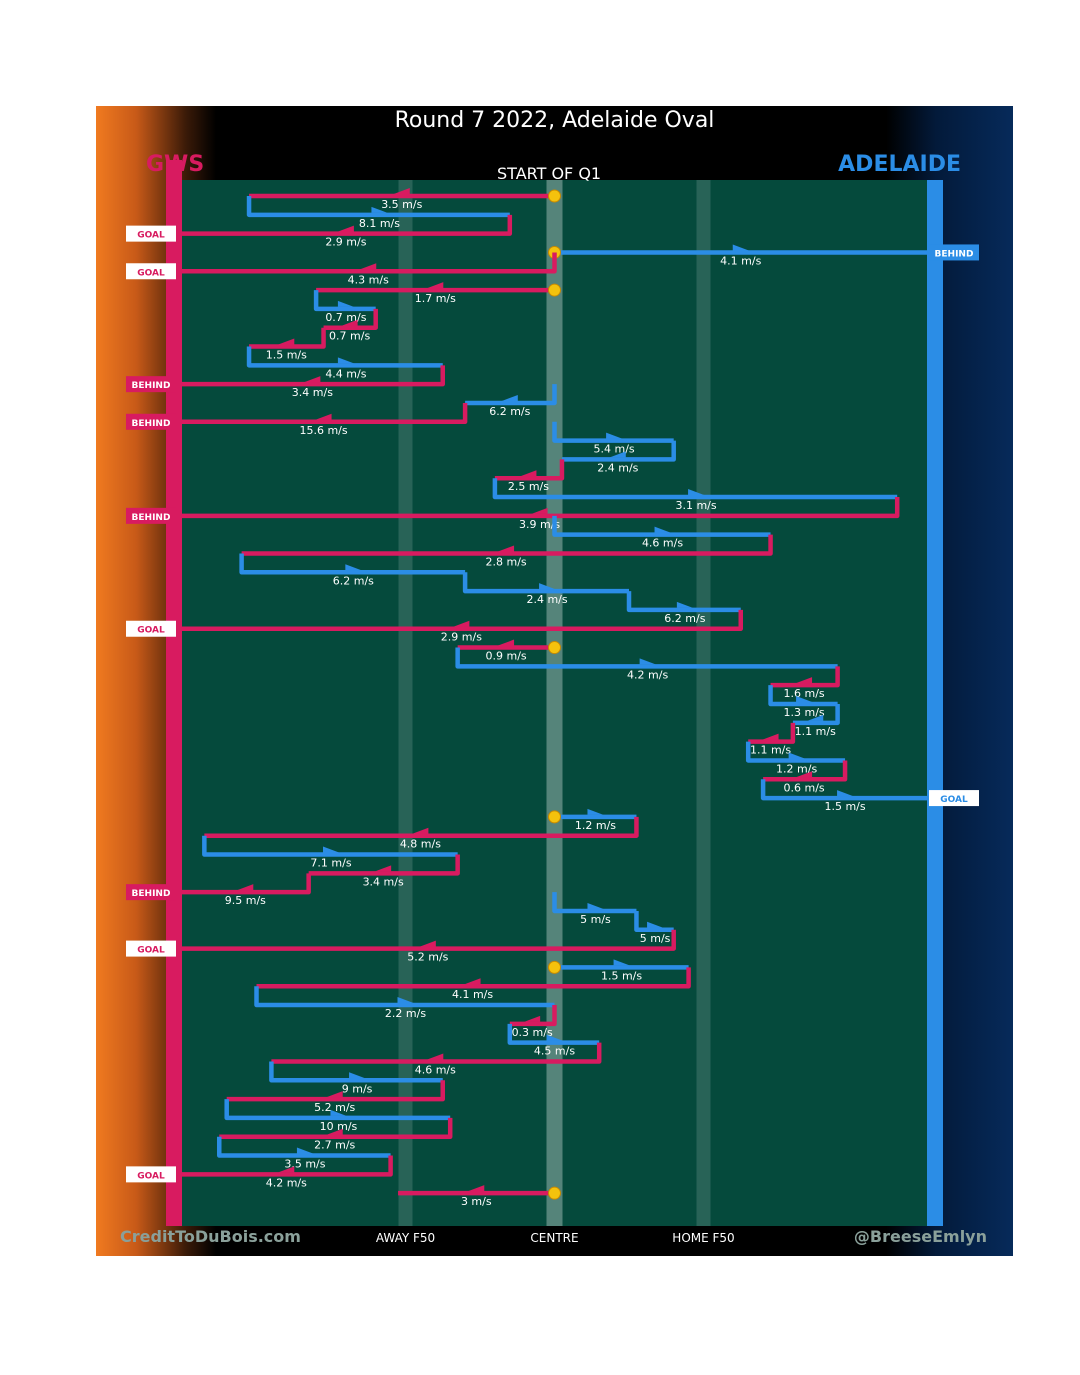 This screenshot has width=1080, height=1375. What do you see at coordinates (357, 1088) in the screenshot?
I see `speed-label: 9 m/s` at bounding box center [357, 1088].